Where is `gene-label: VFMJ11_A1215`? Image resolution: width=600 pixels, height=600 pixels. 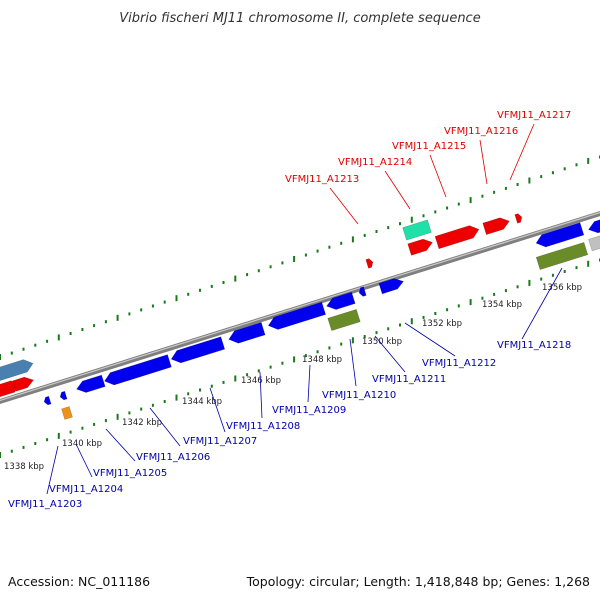 gene-label: VFMJ11_A1215 is located at coordinates (429, 146).